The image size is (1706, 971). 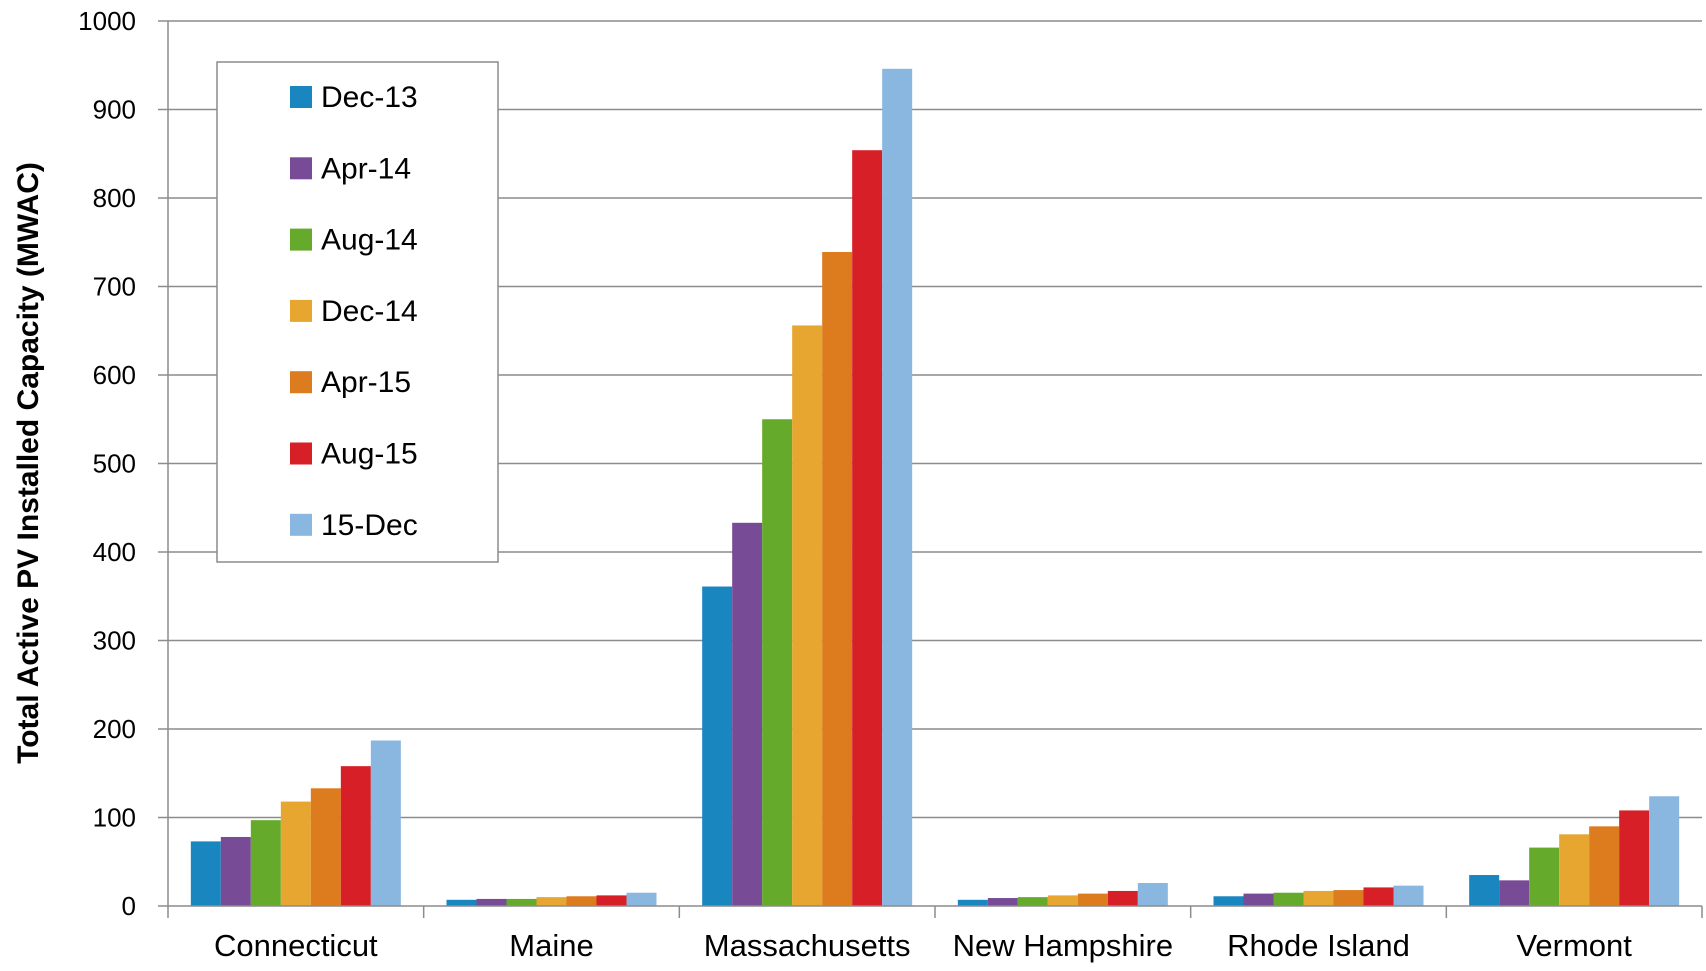 What do you see at coordinates (114, 375) in the screenshot?
I see `y-tick-label: 600` at bounding box center [114, 375].